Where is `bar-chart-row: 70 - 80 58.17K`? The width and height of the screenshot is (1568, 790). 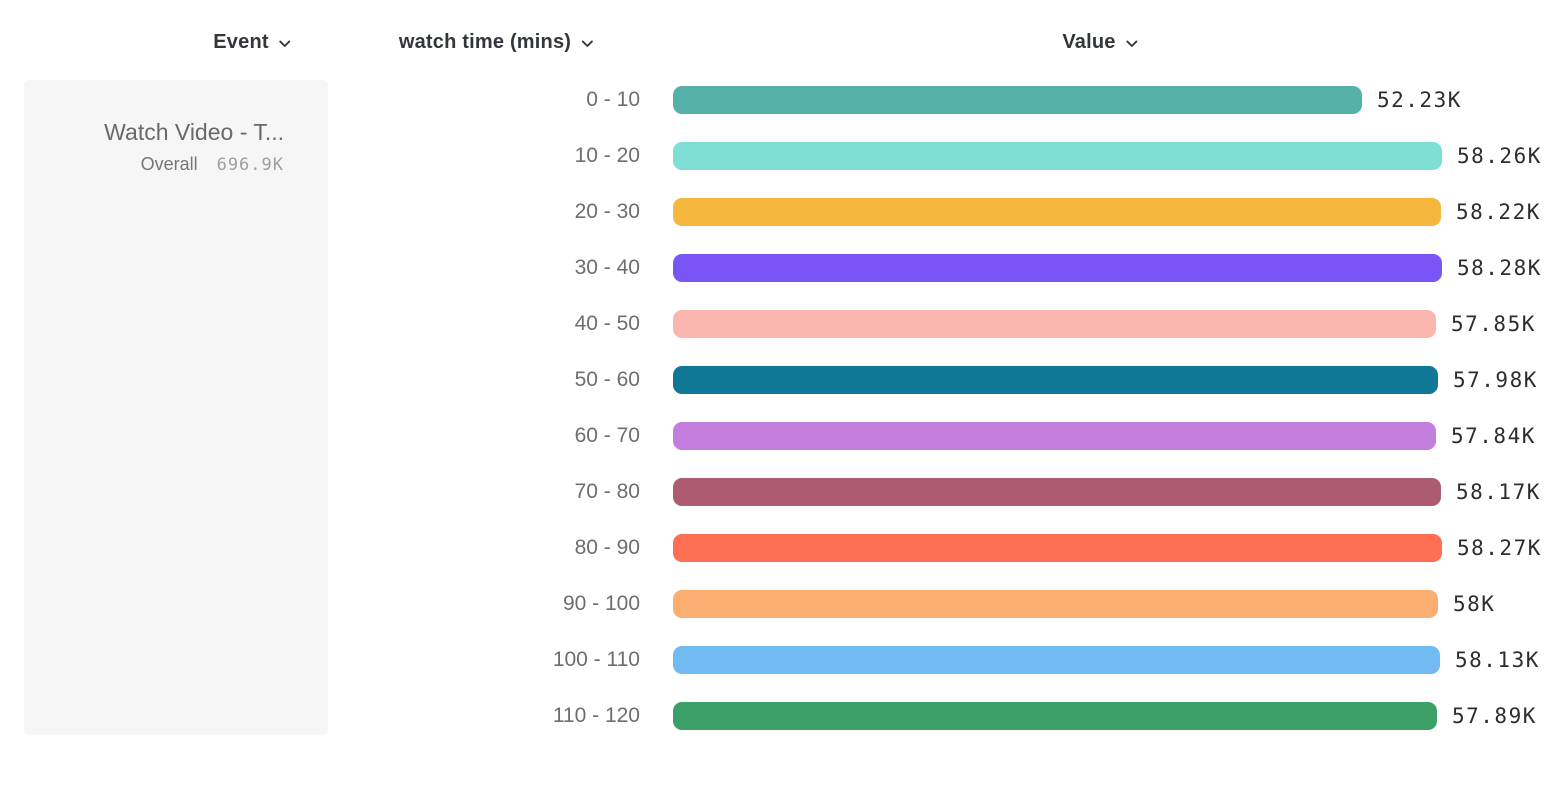
bar-chart-row: 70 - 80 58.17K is located at coordinates (784, 492).